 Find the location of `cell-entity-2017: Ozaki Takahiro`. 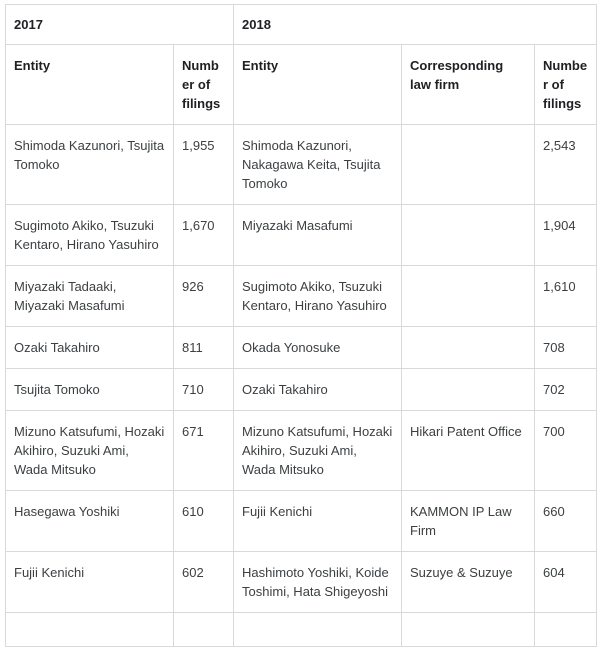

cell-entity-2017: Ozaki Takahiro is located at coordinates (89, 347).